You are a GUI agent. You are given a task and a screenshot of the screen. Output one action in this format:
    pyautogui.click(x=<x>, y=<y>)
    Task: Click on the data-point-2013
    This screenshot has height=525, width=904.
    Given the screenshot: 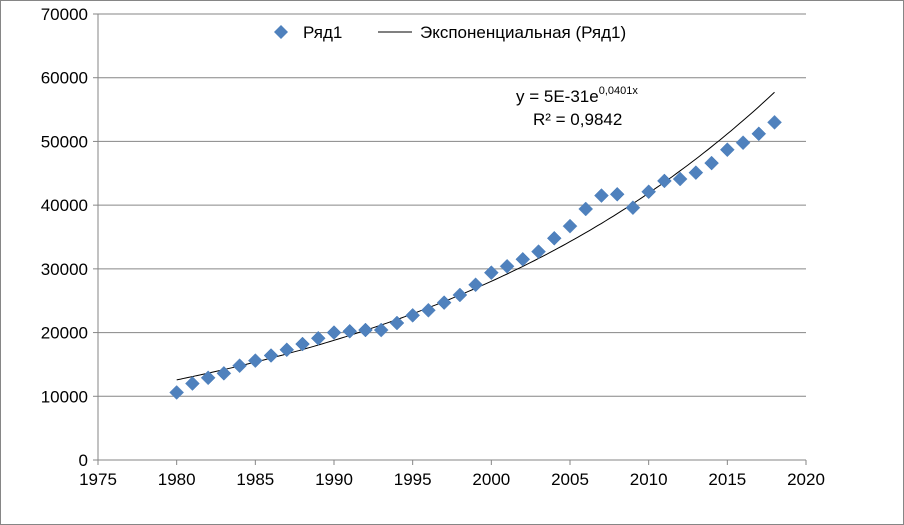 What is the action you would take?
    pyautogui.click(x=696, y=173)
    